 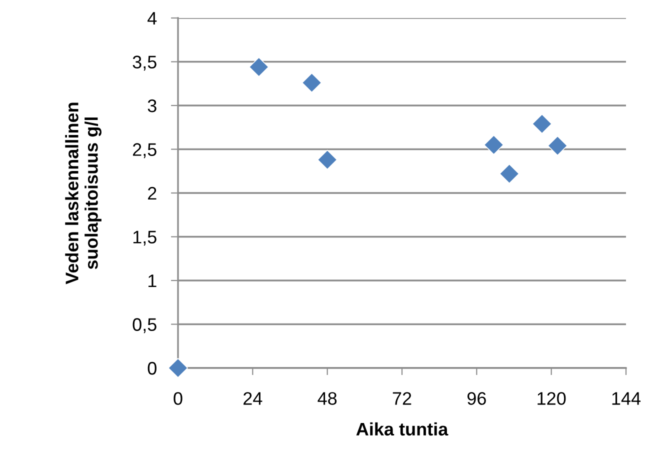 What do you see at coordinates (144, 326) in the screenshot?
I see `y-tick-label: 0,5` at bounding box center [144, 326].